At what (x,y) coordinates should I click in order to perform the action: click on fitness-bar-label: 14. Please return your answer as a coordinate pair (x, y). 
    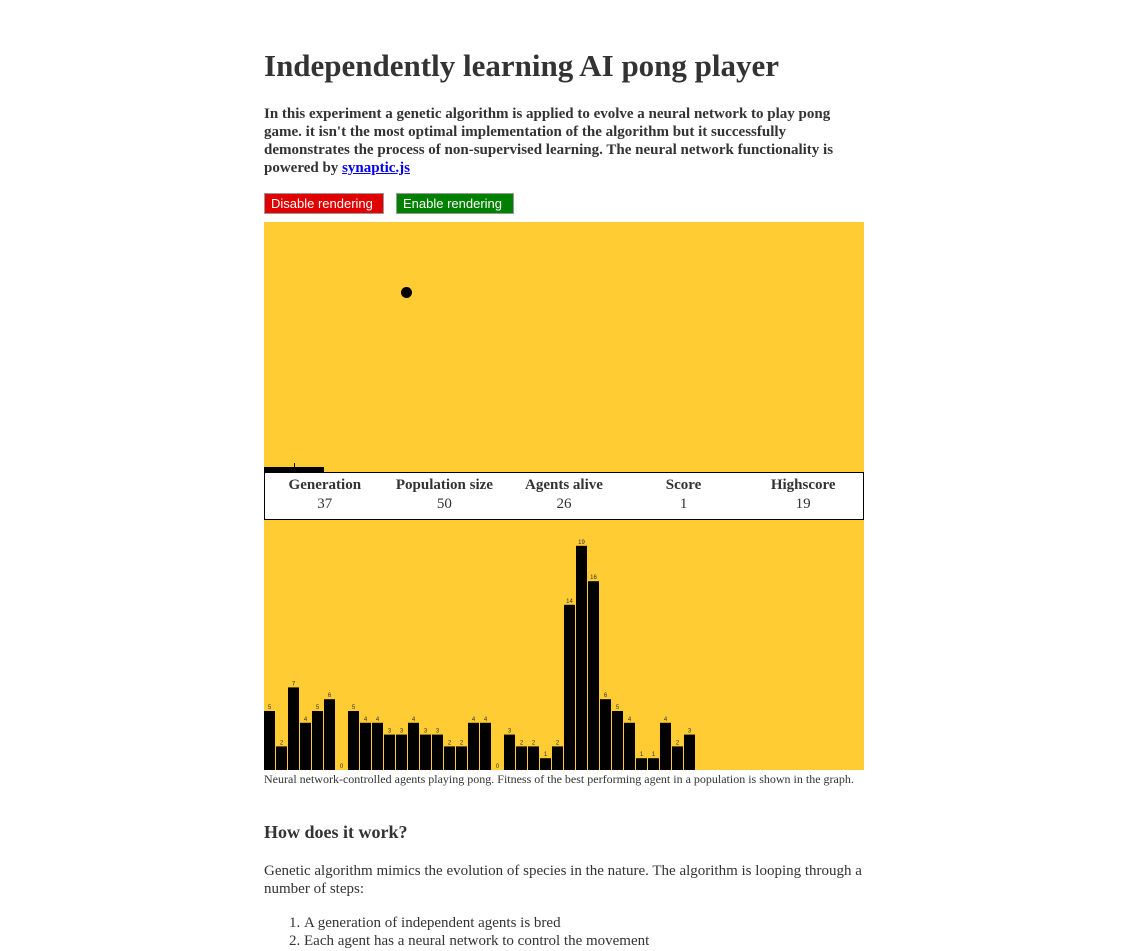
    Looking at the image, I should click on (569, 602).